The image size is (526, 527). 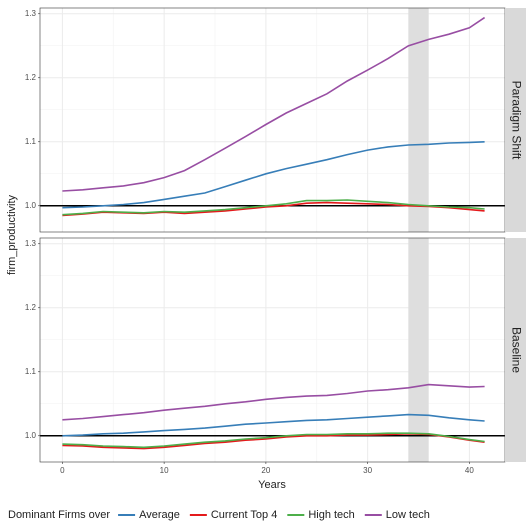 I want to click on legend-title: Dominant Firms over, so click(x=59, y=515).